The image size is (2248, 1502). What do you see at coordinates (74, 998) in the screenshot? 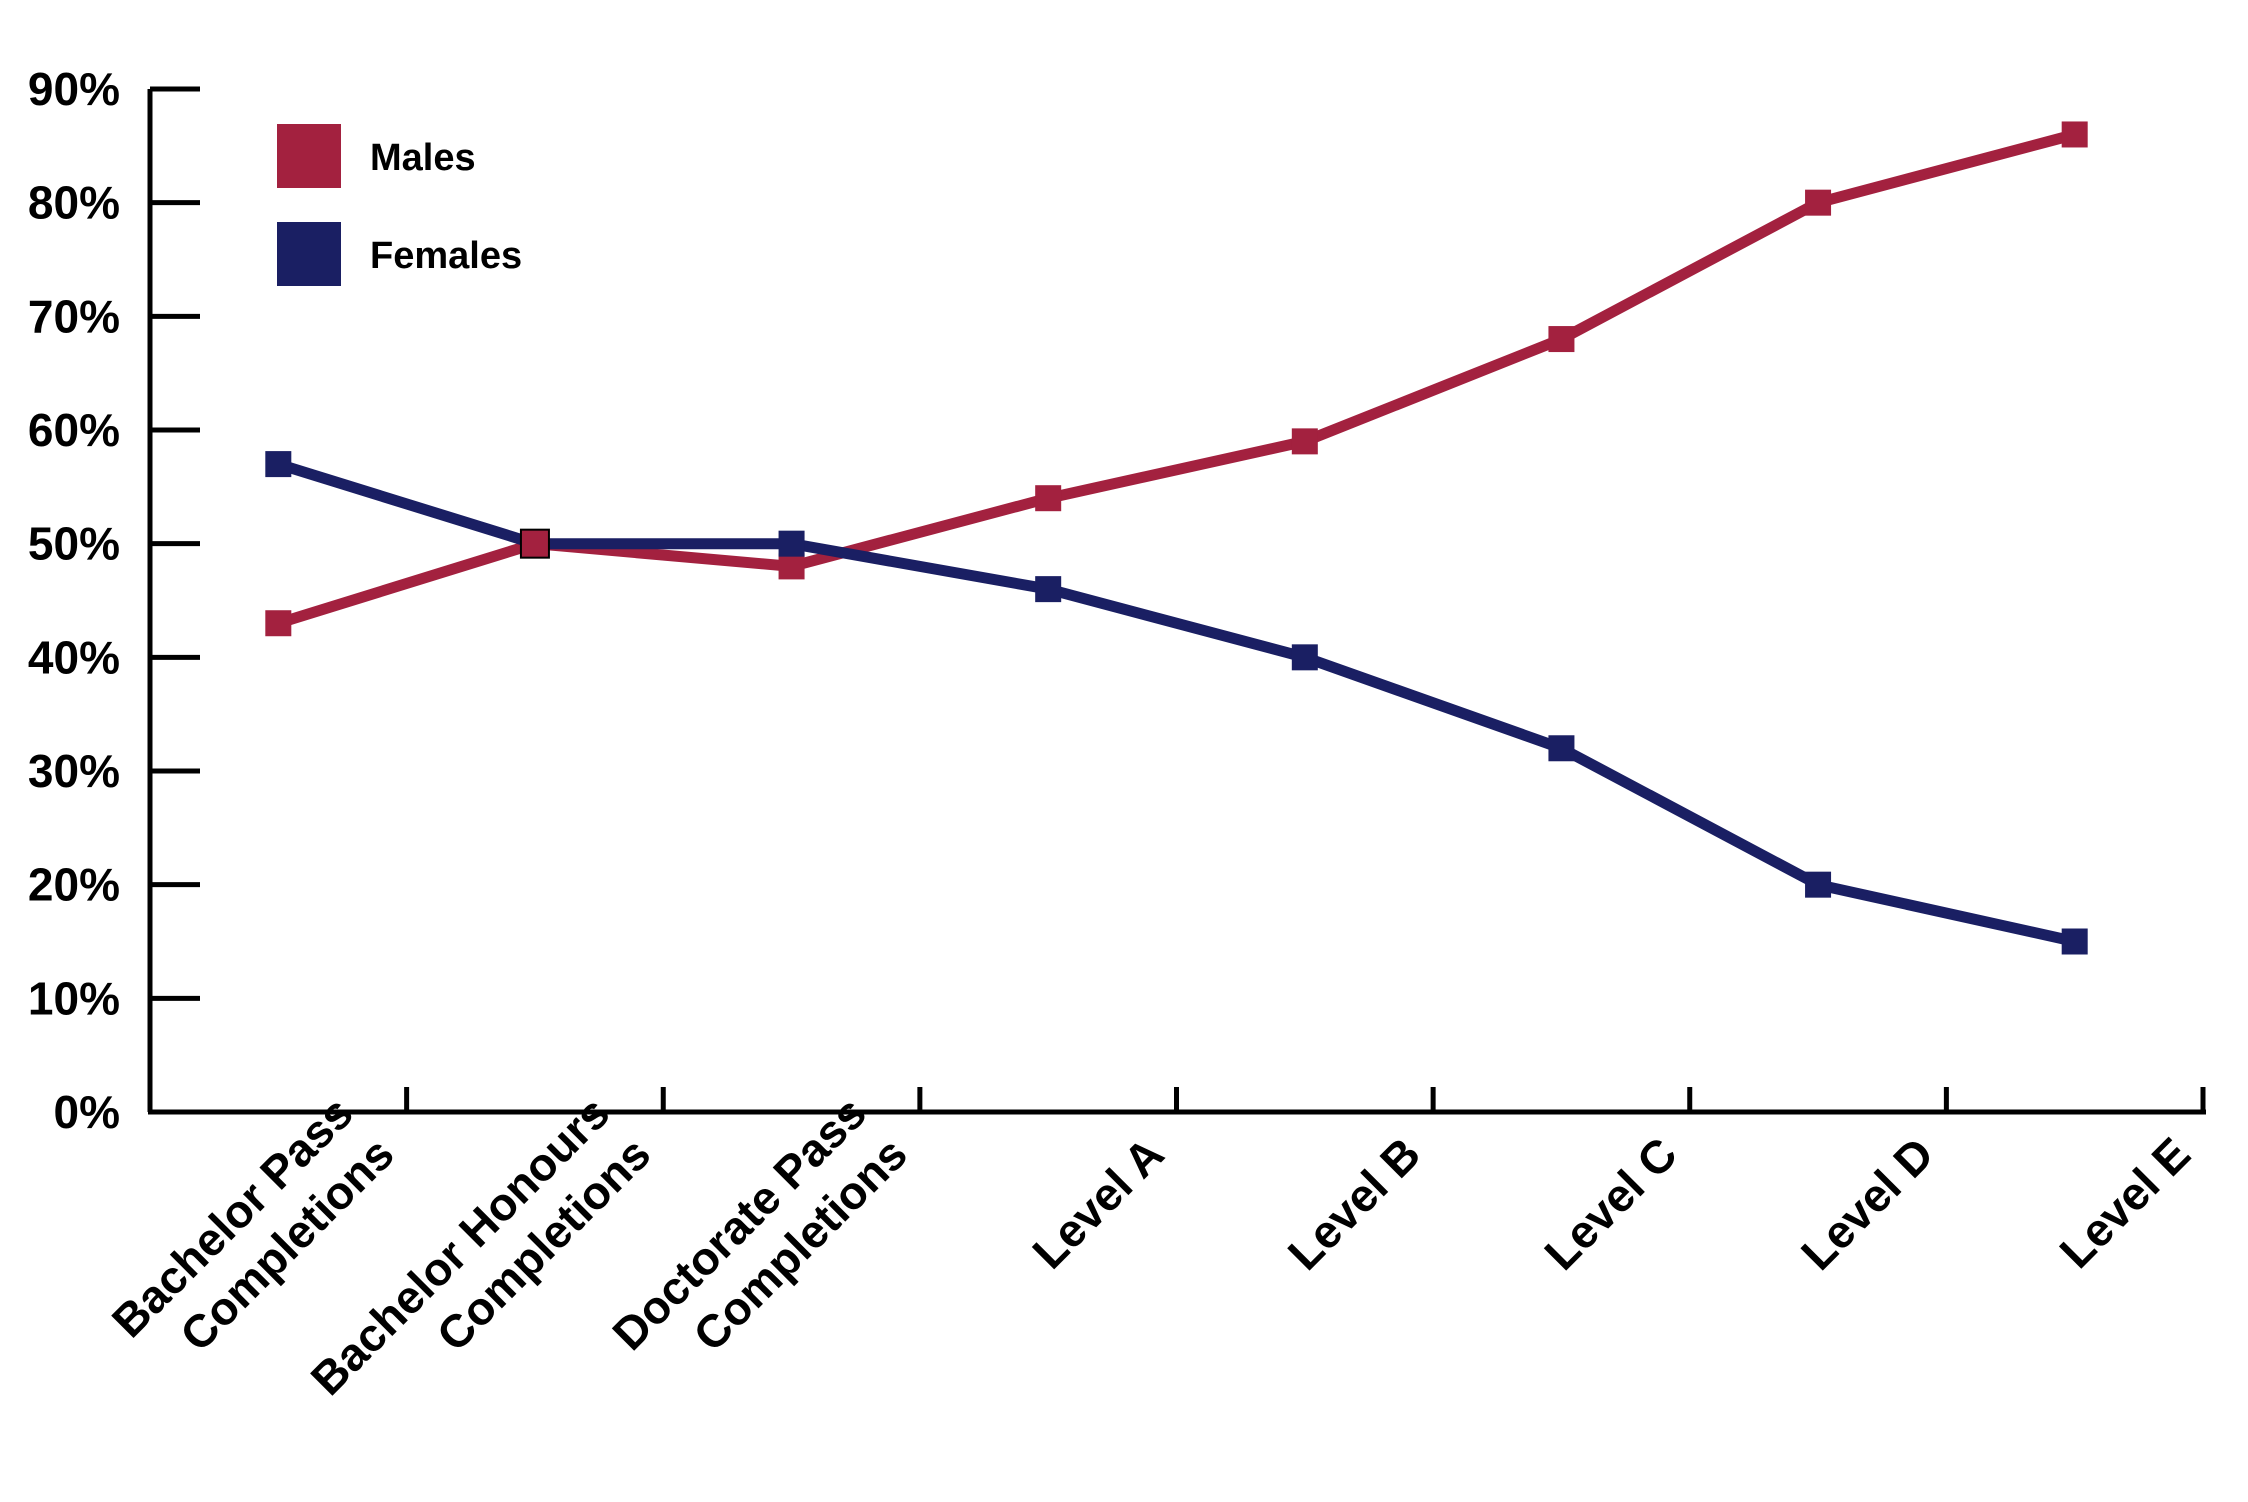
I see `y-tick-label: 10%` at bounding box center [74, 998].